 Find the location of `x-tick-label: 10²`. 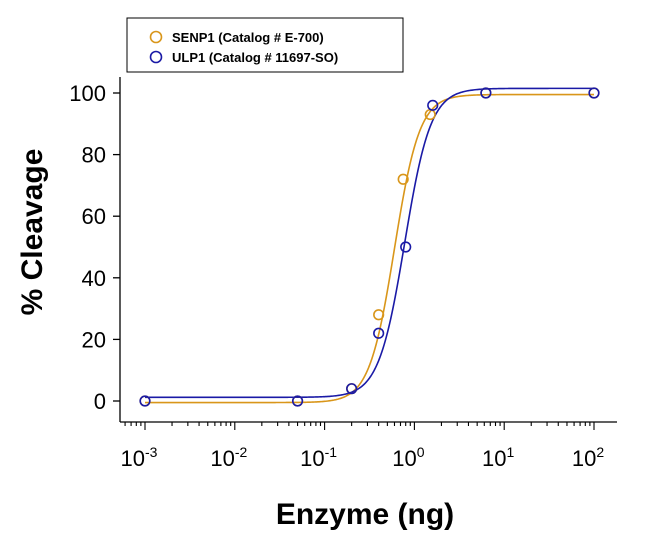

x-tick-label: 10² is located at coordinates (588, 457).